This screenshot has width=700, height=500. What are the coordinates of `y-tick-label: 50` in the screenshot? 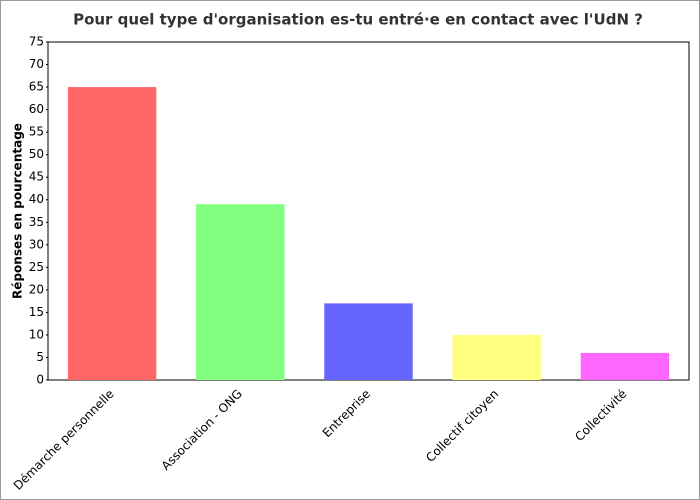 It's located at (36, 154).